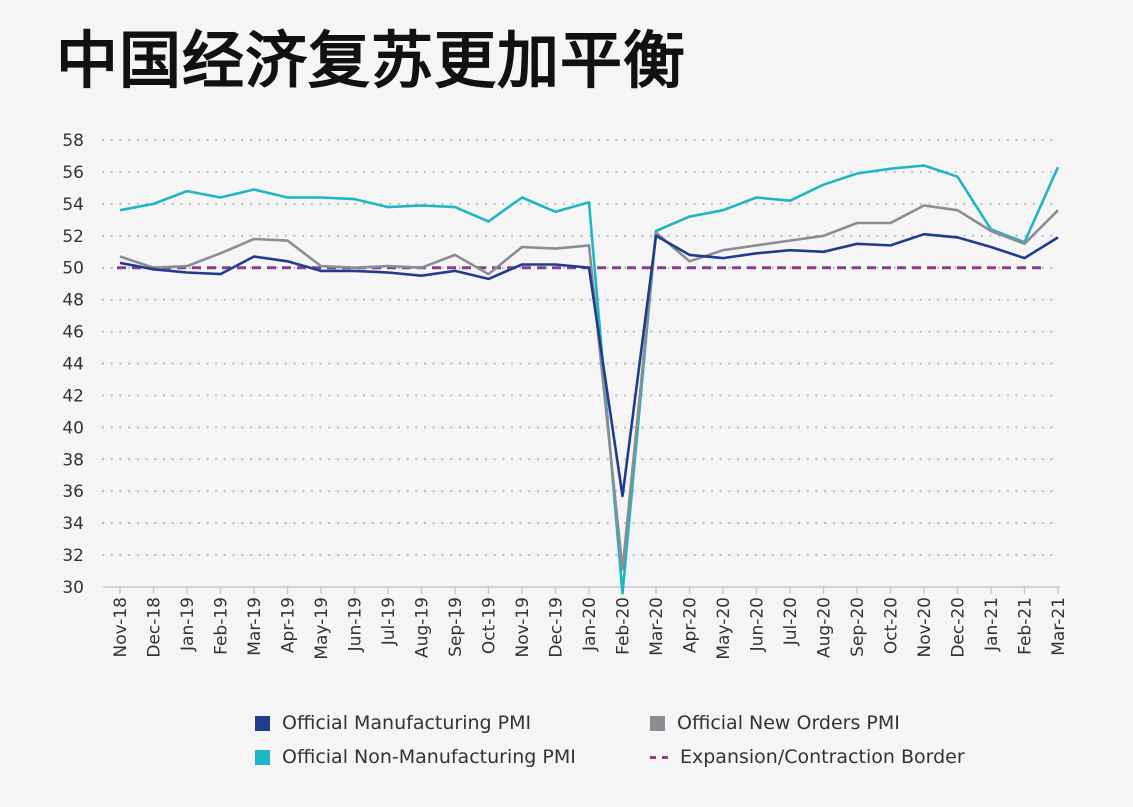  Describe the element at coordinates (73, 460) in the screenshot. I see `y-tick-label: 38` at that location.